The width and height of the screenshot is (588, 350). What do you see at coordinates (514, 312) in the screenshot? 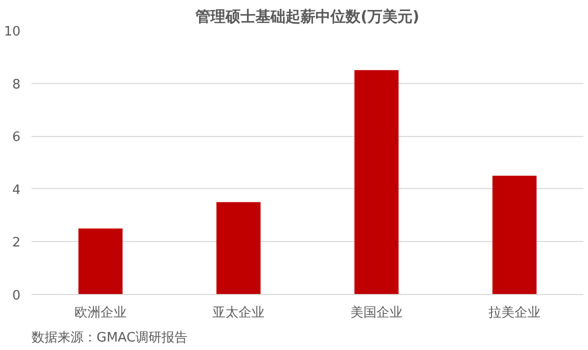
I see `x-tick-label: 拉美企业` at bounding box center [514, 312].